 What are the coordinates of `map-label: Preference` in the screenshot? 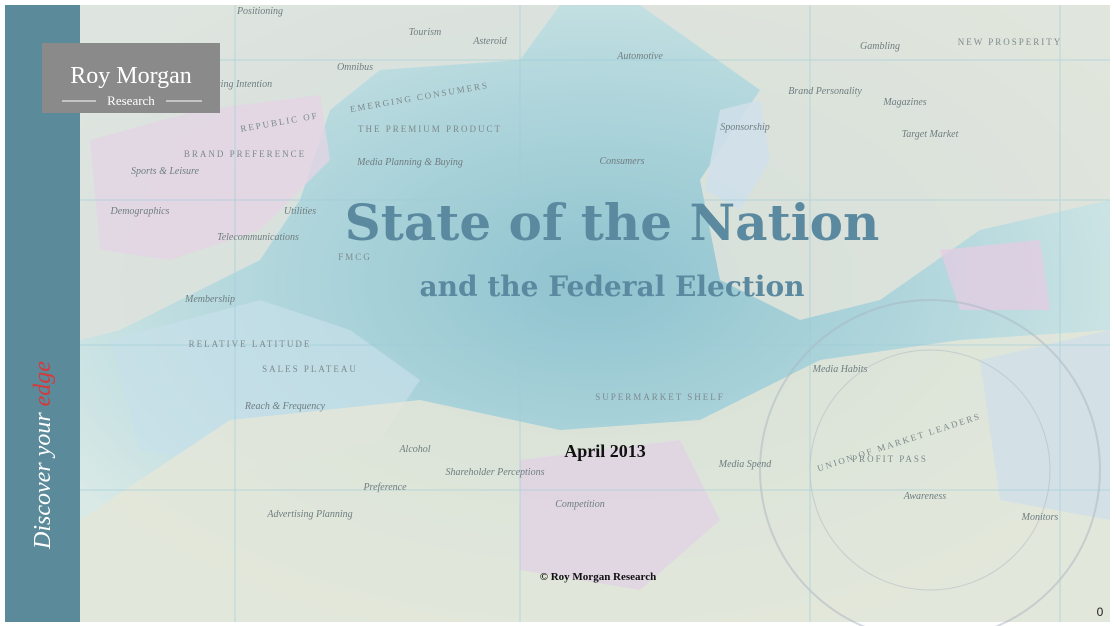 It's located at (384, 487).